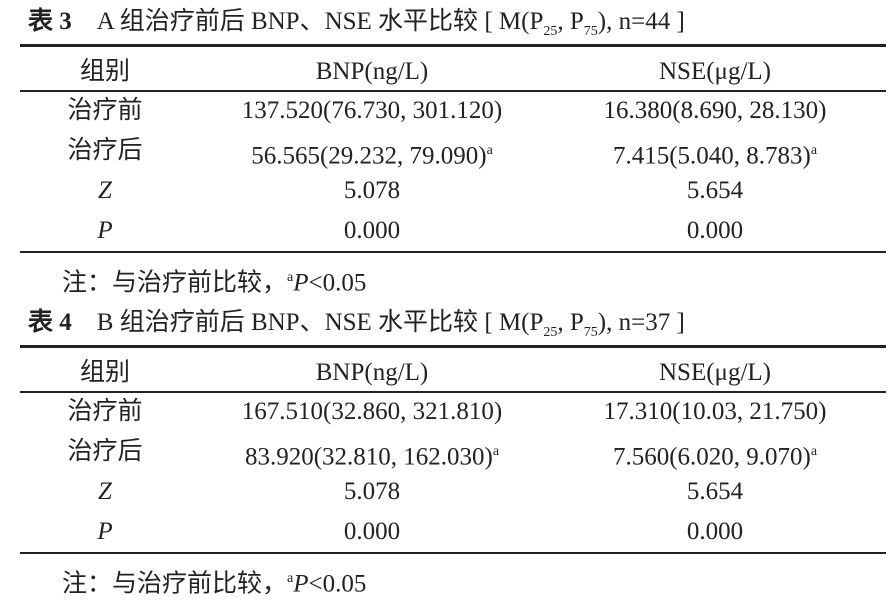  What do you see at coordinates (50, 322) in the screenshot?
I see `caption-label: 表 4` at bounding box center [50, 322].